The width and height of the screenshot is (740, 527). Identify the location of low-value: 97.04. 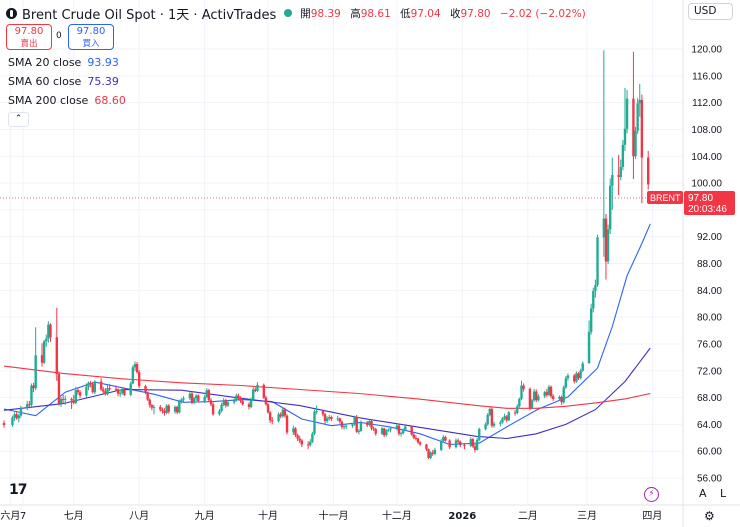
(425, 13).